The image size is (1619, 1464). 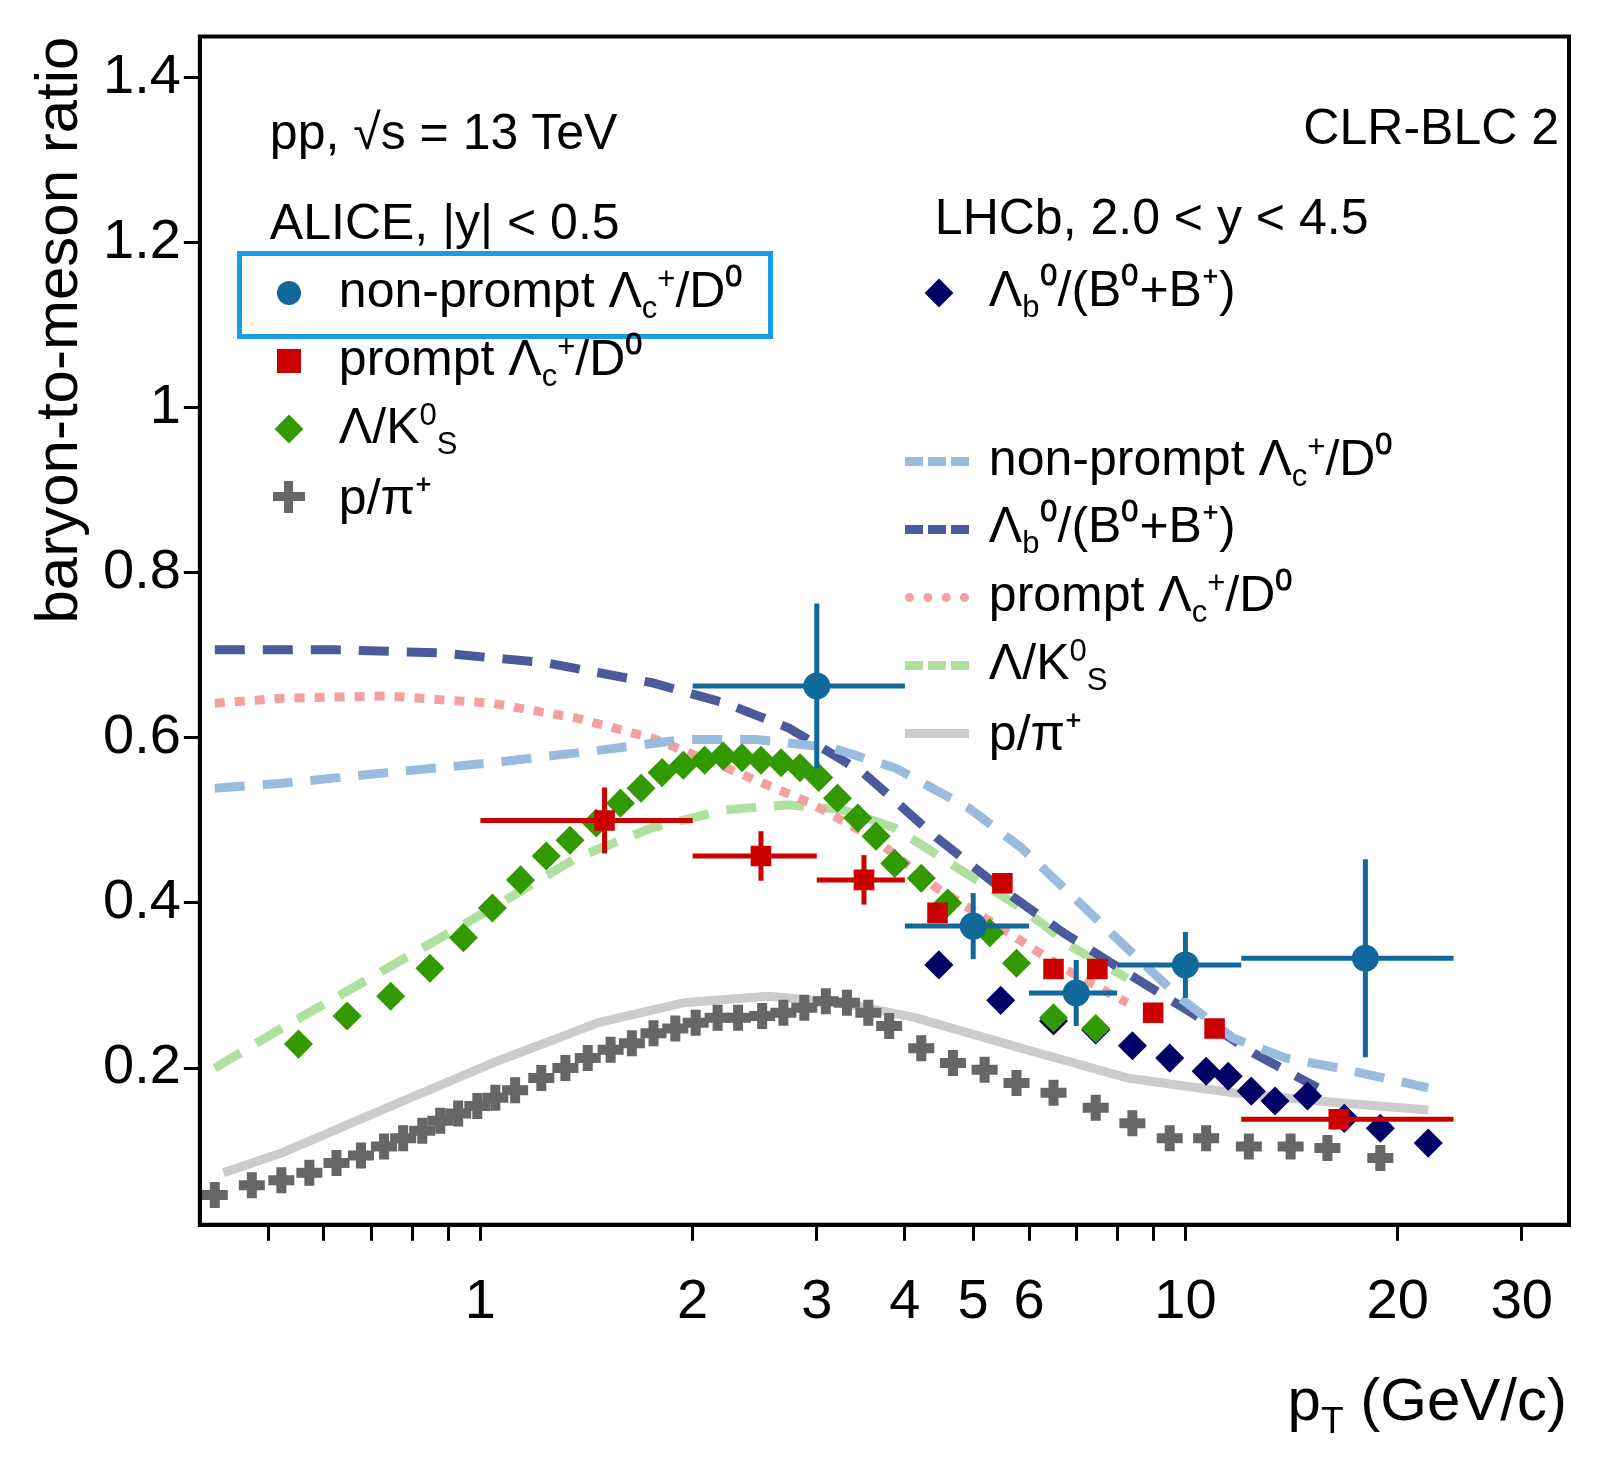 What do you see at coordinates (1397, 1298) in the screenshot?
I see `x-tick-label: 20` at bounding box center [1397, 1298].